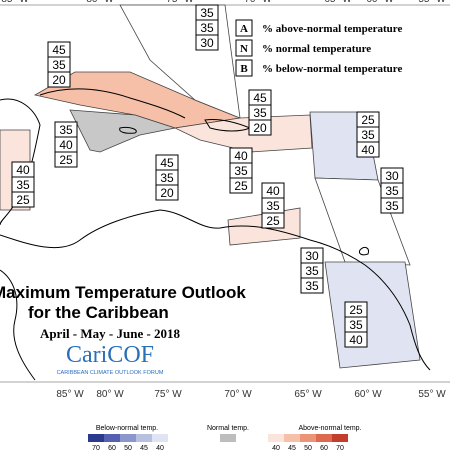 This screenshot has width=450, height=450. What do you see at coordinates (110, 394) in the screenshot?
I see `lon-label-bottom: 80° W` at bounding box center [110, 394].